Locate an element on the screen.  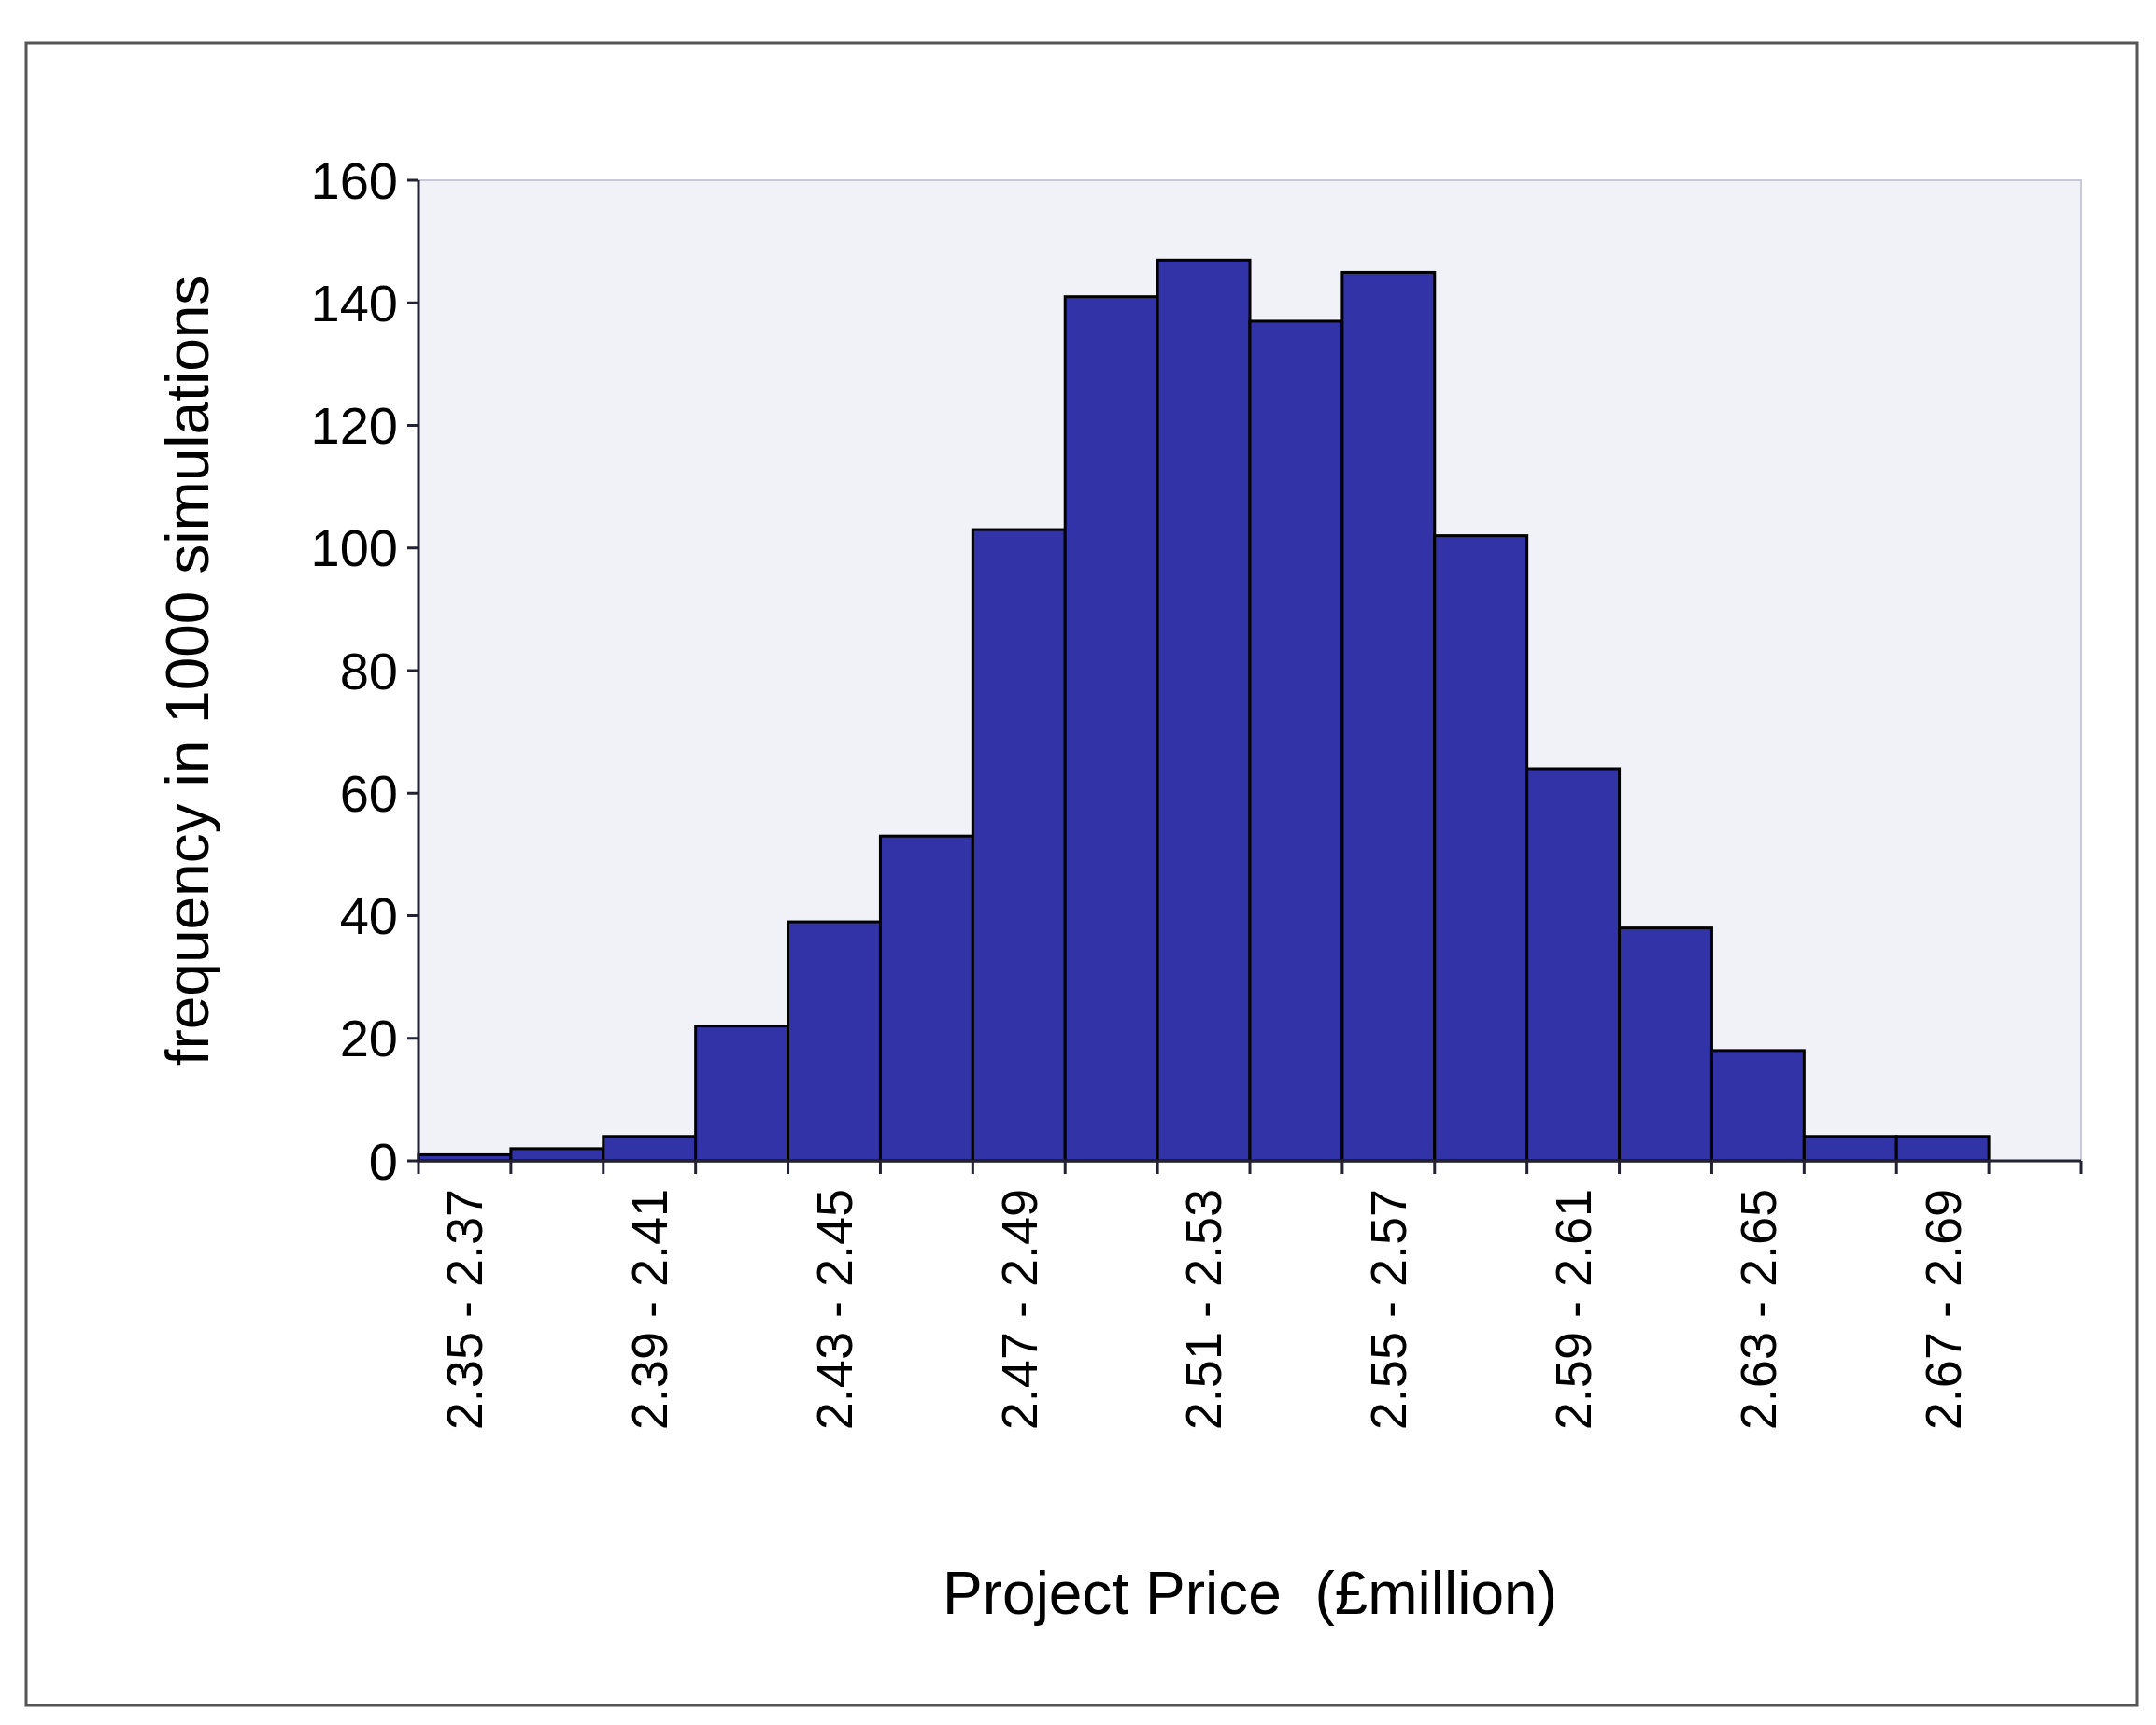
y-tick-label: 120 is located at coordinates (354, 426).